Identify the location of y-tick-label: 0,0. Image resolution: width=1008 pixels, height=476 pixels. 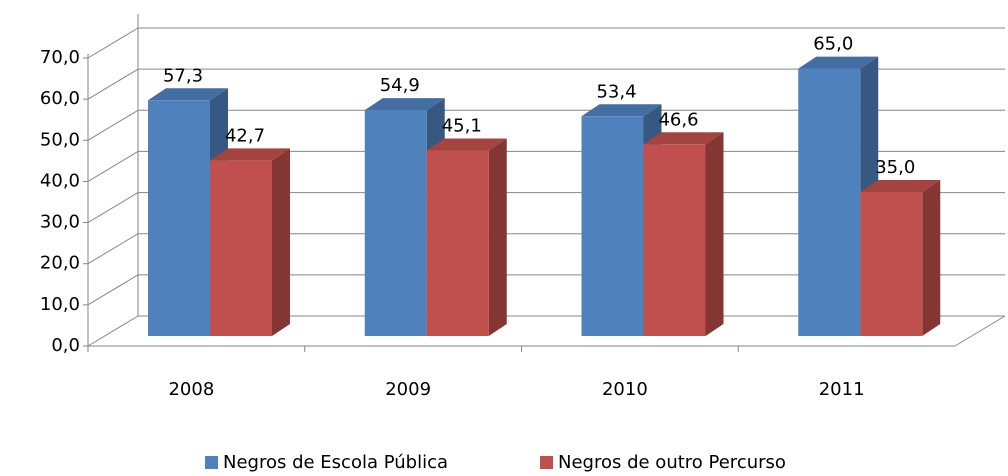
(65, 345).